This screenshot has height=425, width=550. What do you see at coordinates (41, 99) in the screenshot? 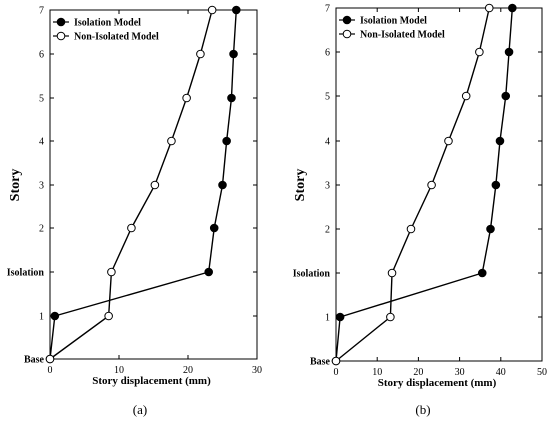
I see `panel-a-y-tick-label: 5` at bounding box center [41, 99].